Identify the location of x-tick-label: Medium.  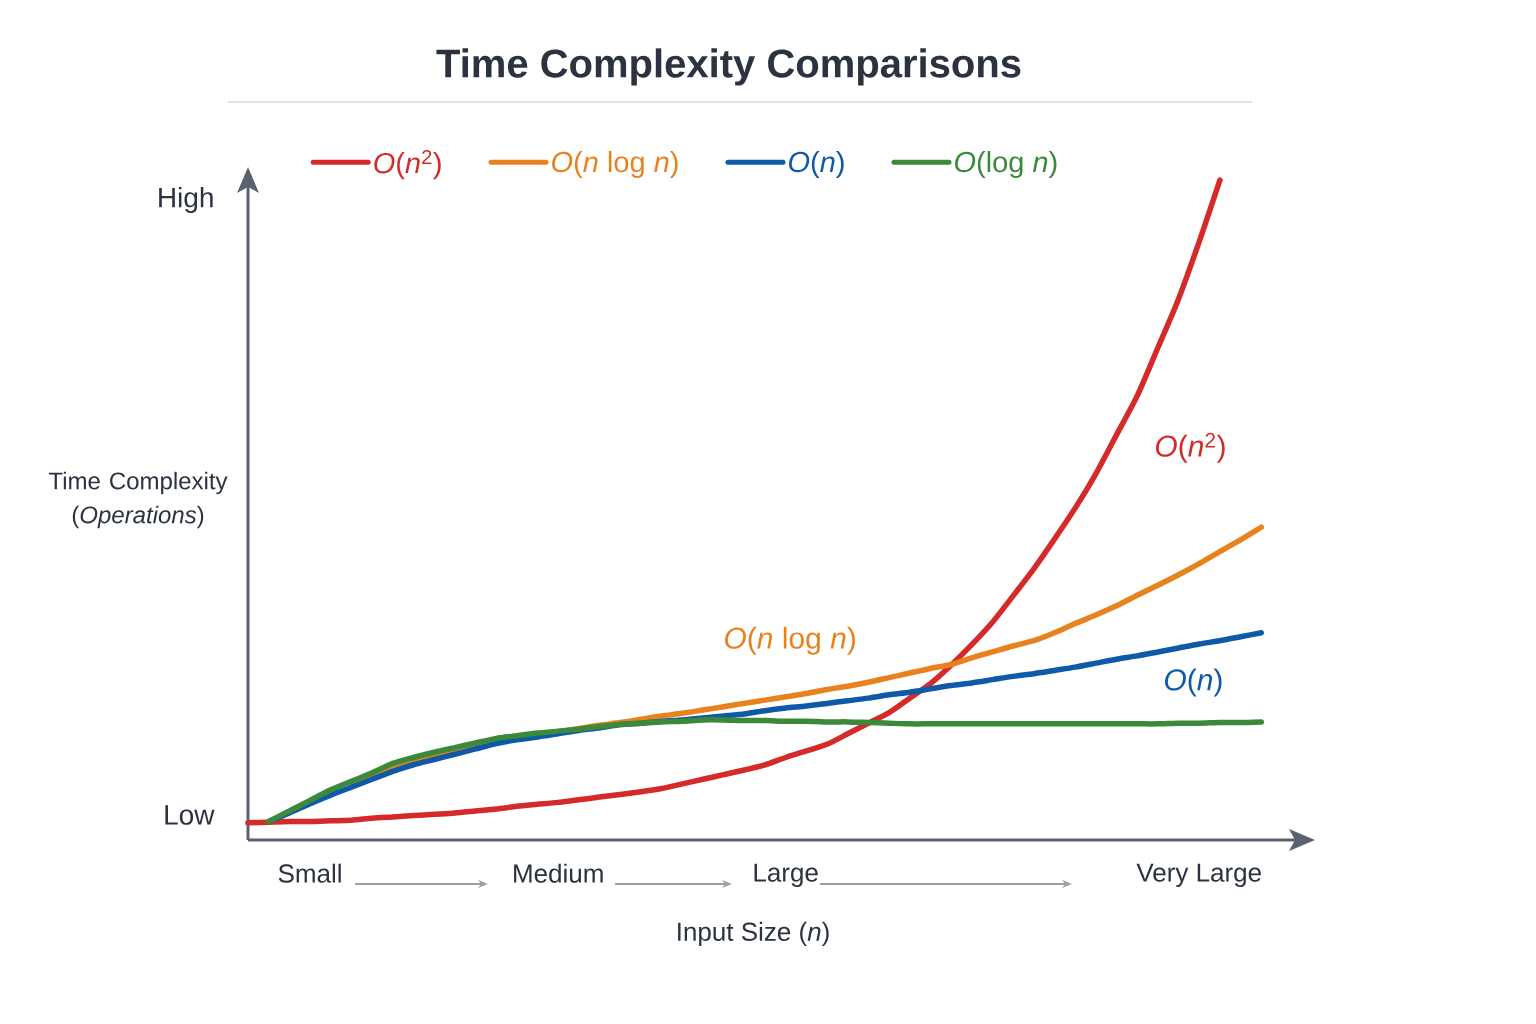
(558, 873).